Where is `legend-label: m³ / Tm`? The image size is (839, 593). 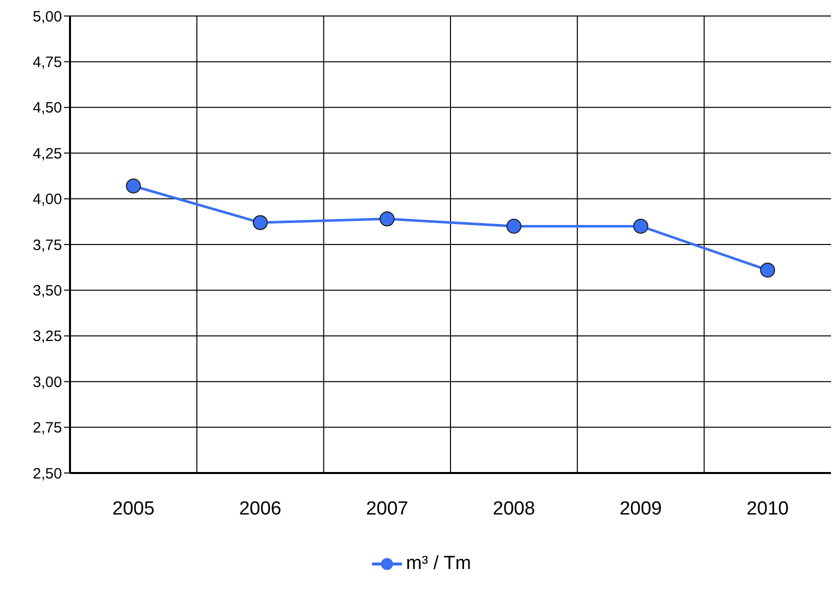 legend-label: m³ / Tm is located at coordinates (439, 564).